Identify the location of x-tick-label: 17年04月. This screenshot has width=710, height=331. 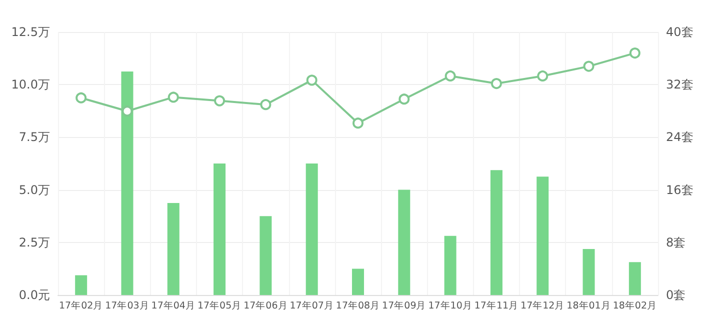
(173, 306).